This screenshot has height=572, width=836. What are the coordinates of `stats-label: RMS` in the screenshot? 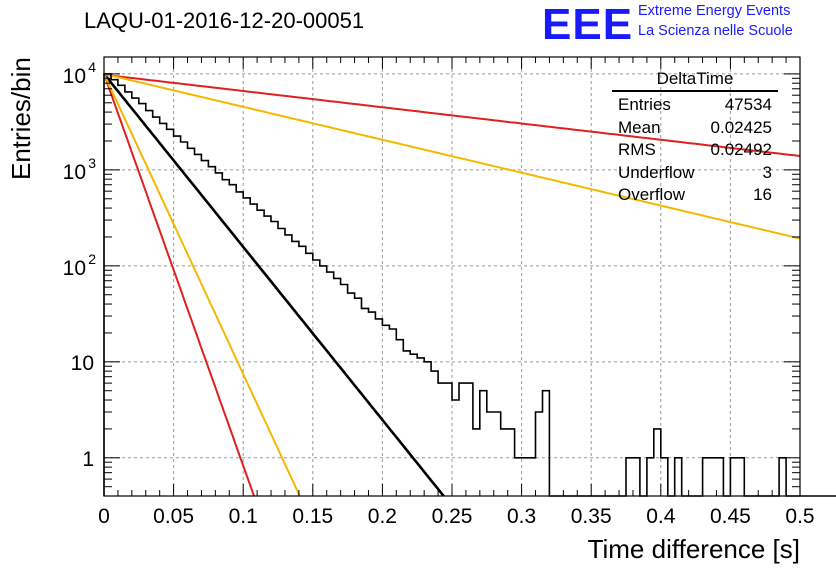 It's located at (637, 149).